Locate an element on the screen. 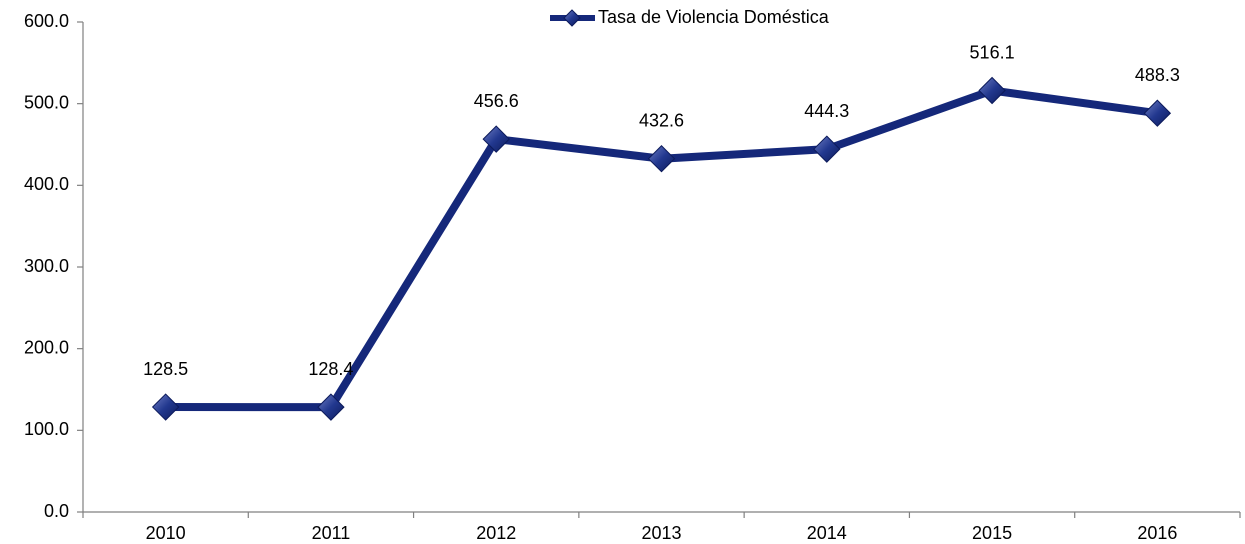 The height and width of the screenshot is (544, 1245). data-label: 516.1 is located at coordinates (992, 52).